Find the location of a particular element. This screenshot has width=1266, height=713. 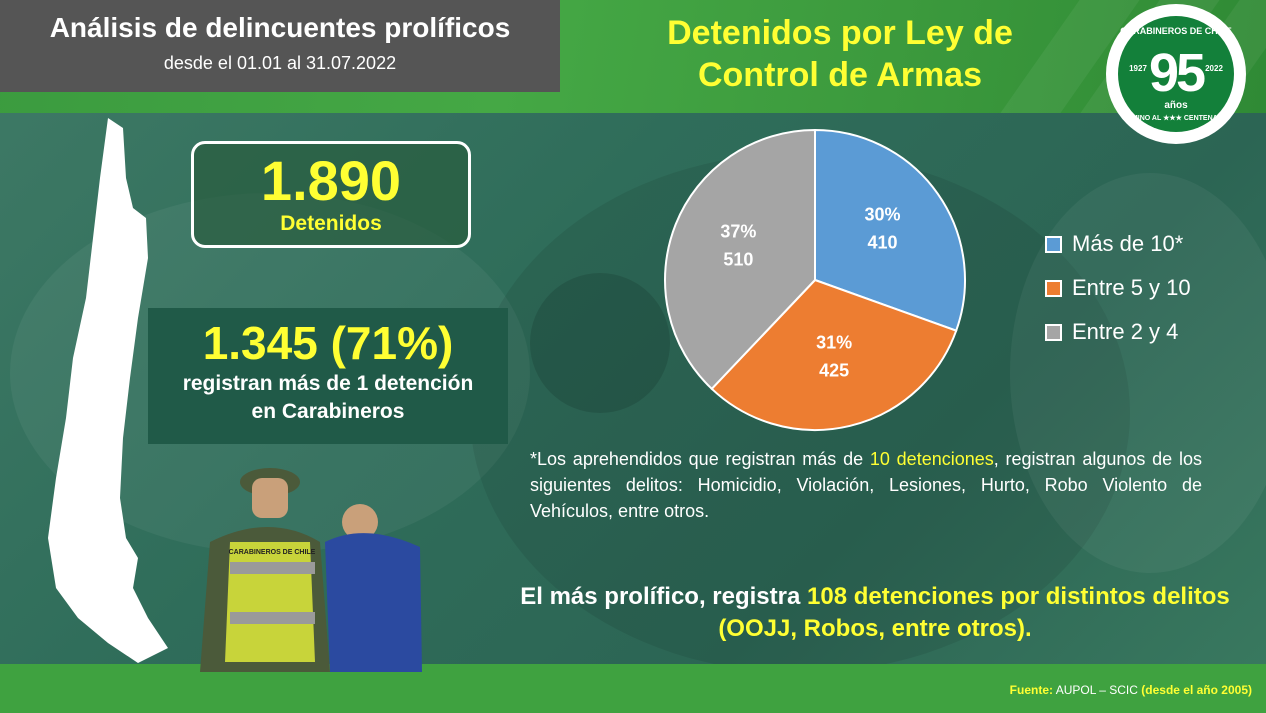

legend-item: Más de 10* is located at coordinates (1118, 244).